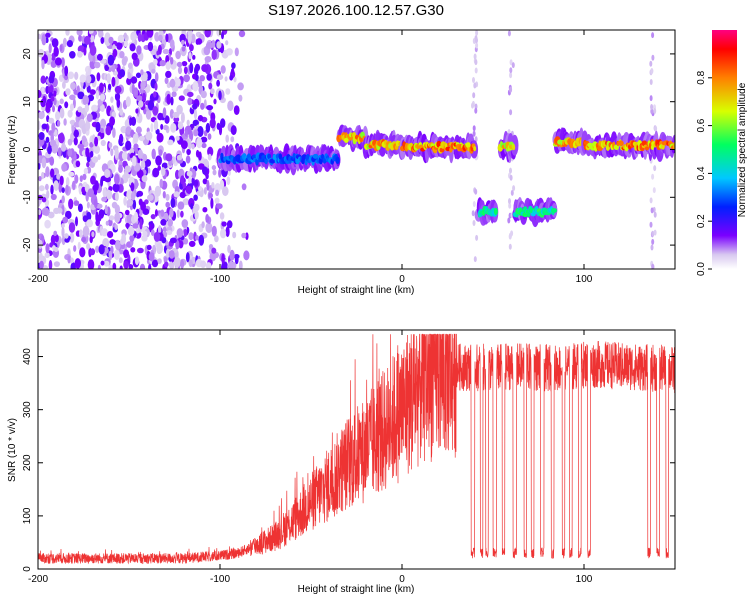 The width and height of the screenshot is (750, 600). What do you see at coordinates (701, 173) in the screenshot?
I see `colorbar-tick-label: 0.4` at bounding box center [701, 173].